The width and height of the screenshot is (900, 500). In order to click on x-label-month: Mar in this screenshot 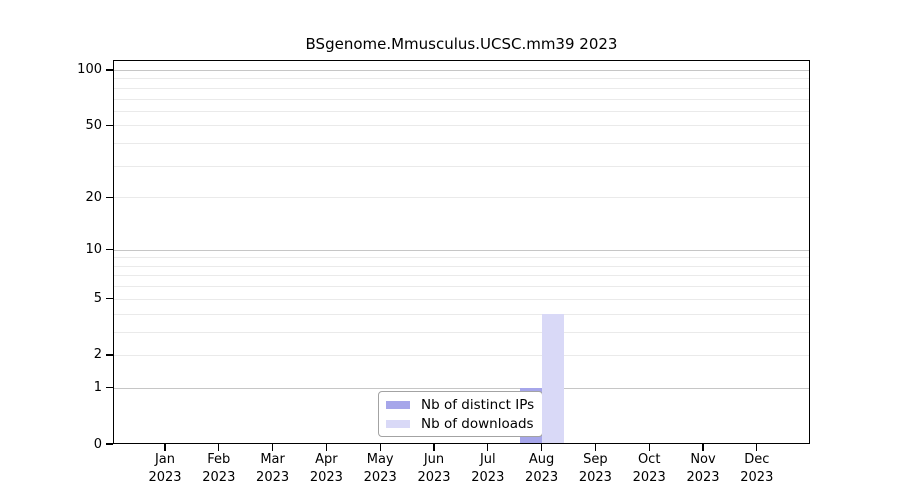, I will do `click(272, 459)`.